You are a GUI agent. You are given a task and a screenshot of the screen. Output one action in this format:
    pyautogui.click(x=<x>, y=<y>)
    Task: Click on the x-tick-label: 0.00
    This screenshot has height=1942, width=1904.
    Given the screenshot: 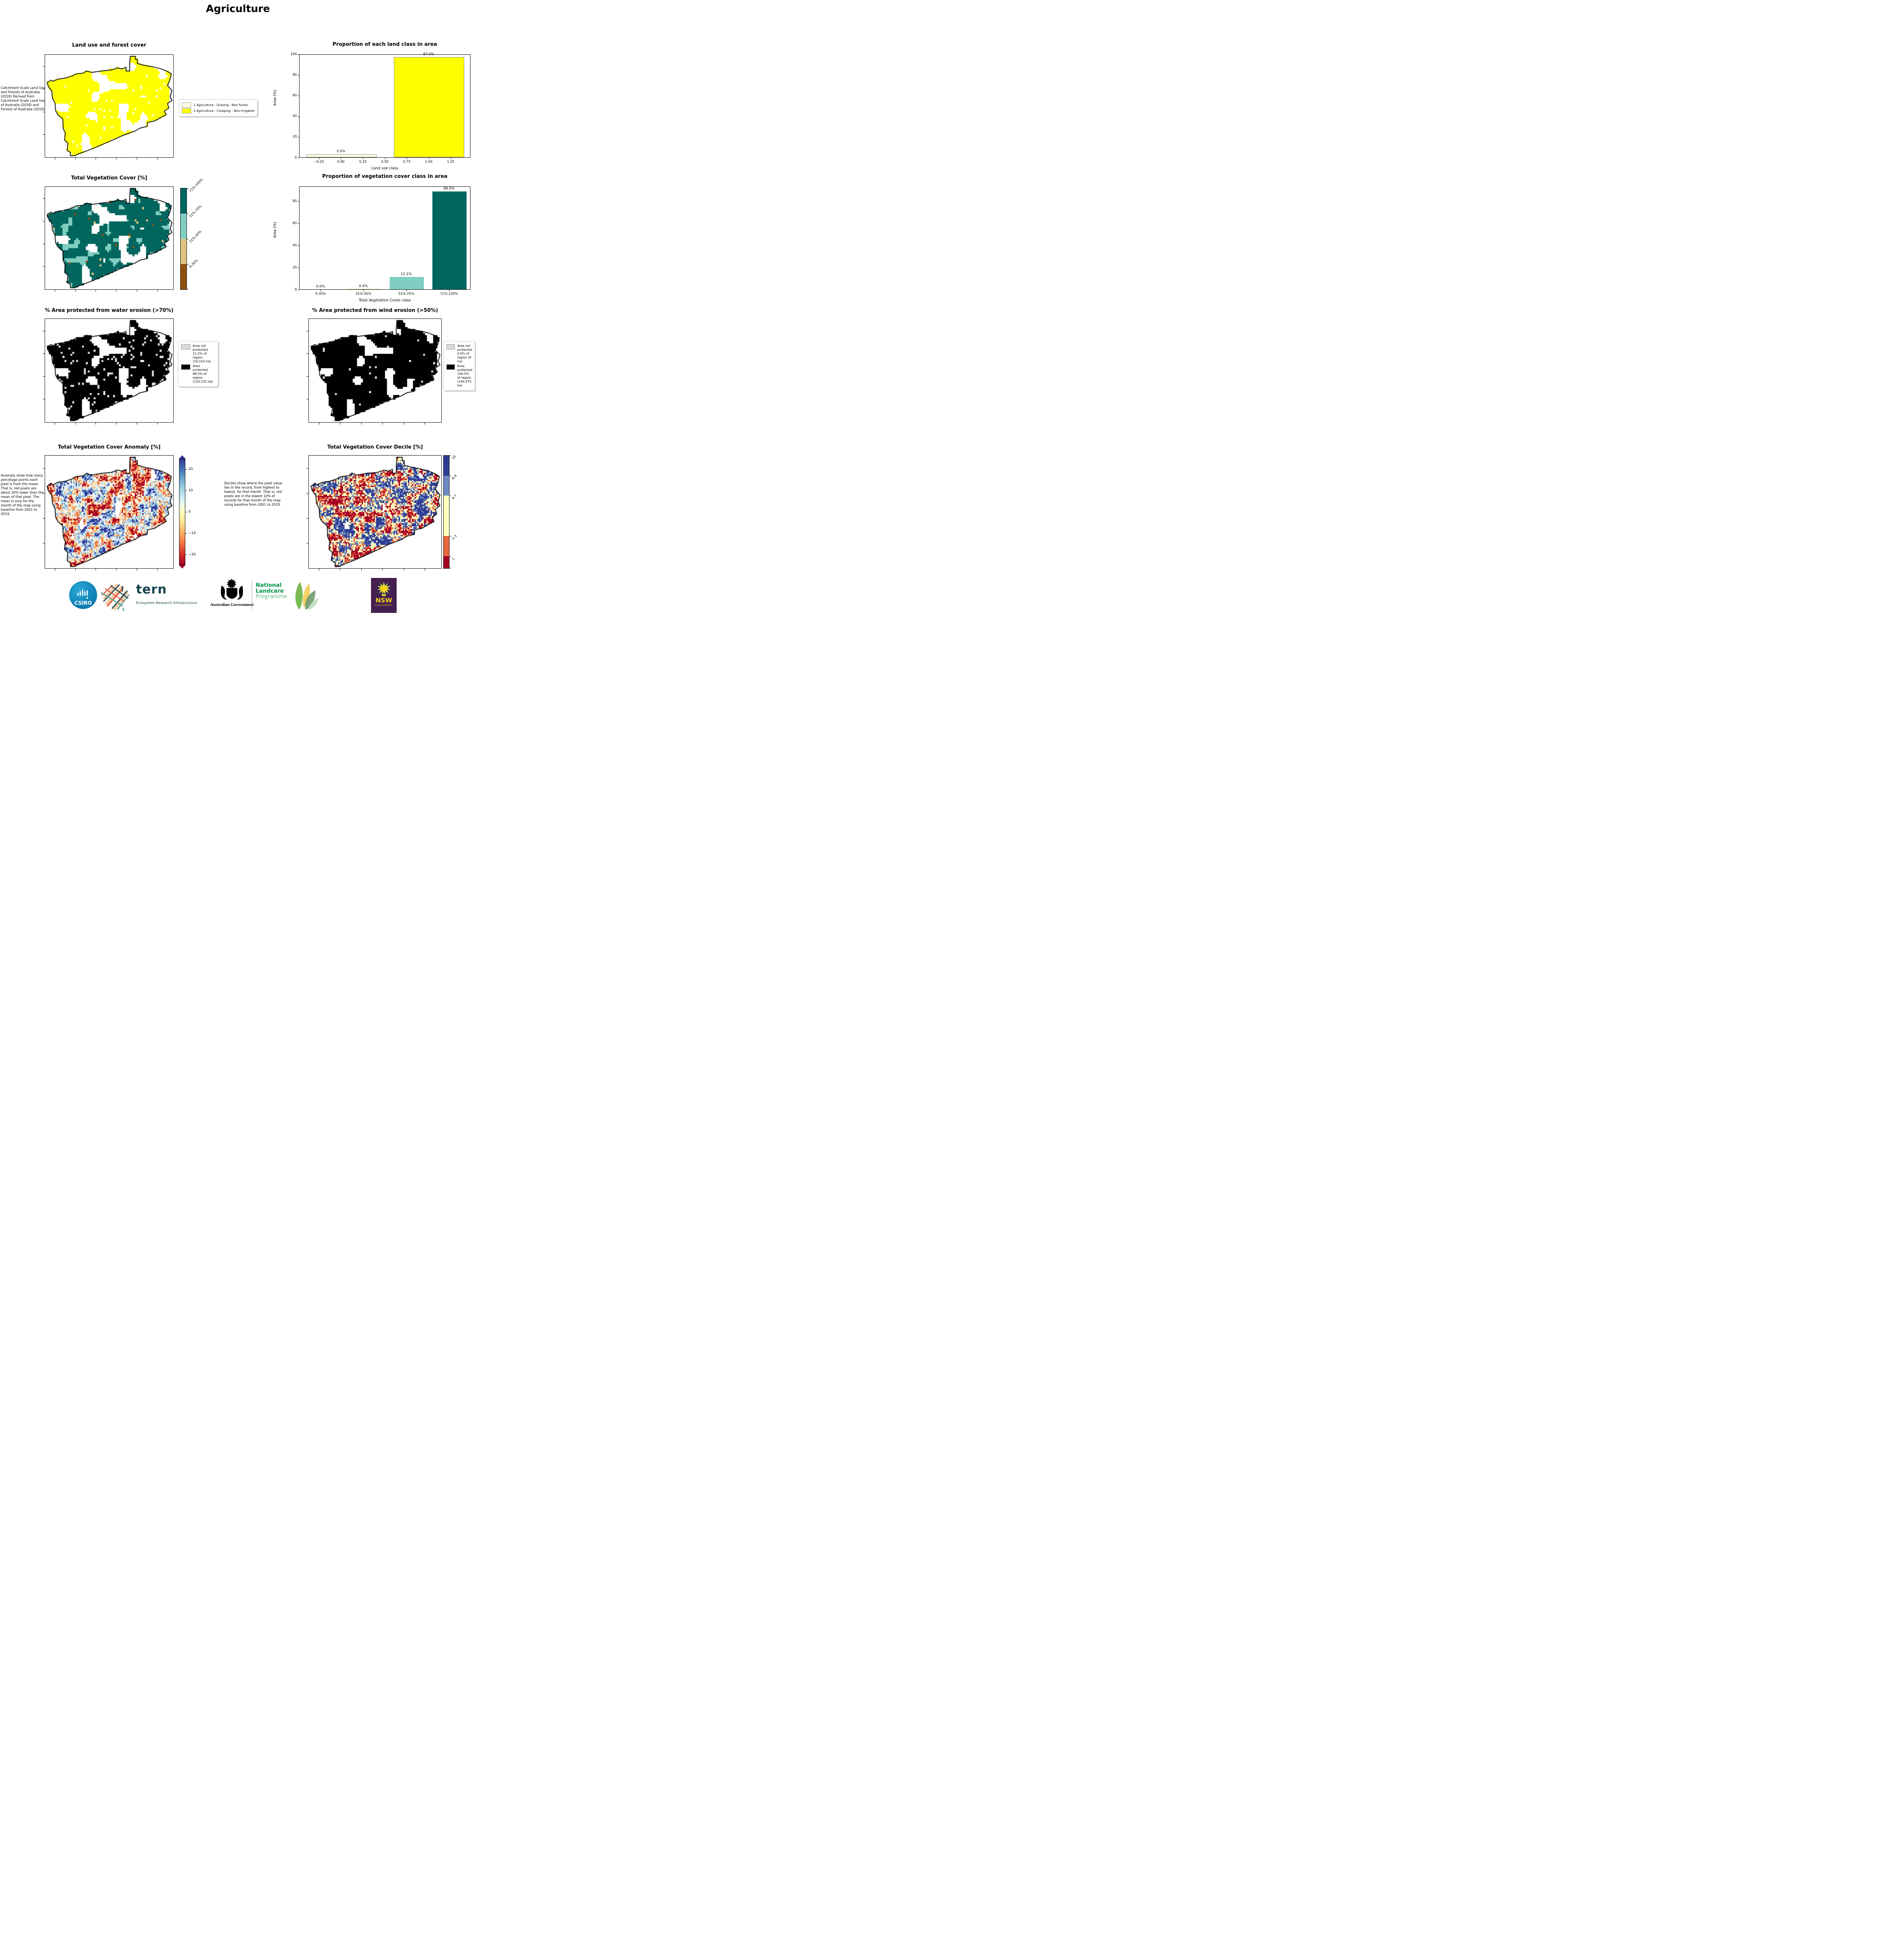 What is the action you would take?
    pyautogui.click(x=341, y=162)
    